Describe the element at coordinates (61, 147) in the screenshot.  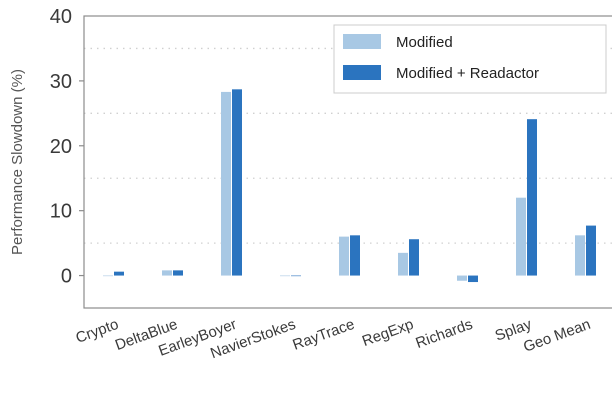
I see `y-tick-label: 20` at that location.